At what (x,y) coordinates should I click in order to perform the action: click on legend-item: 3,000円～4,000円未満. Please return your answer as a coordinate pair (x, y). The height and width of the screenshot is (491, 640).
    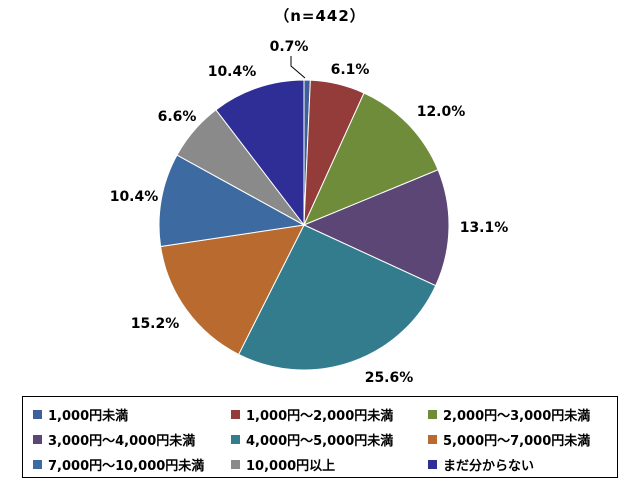
    Looking at the image, I should click on (114, 439).